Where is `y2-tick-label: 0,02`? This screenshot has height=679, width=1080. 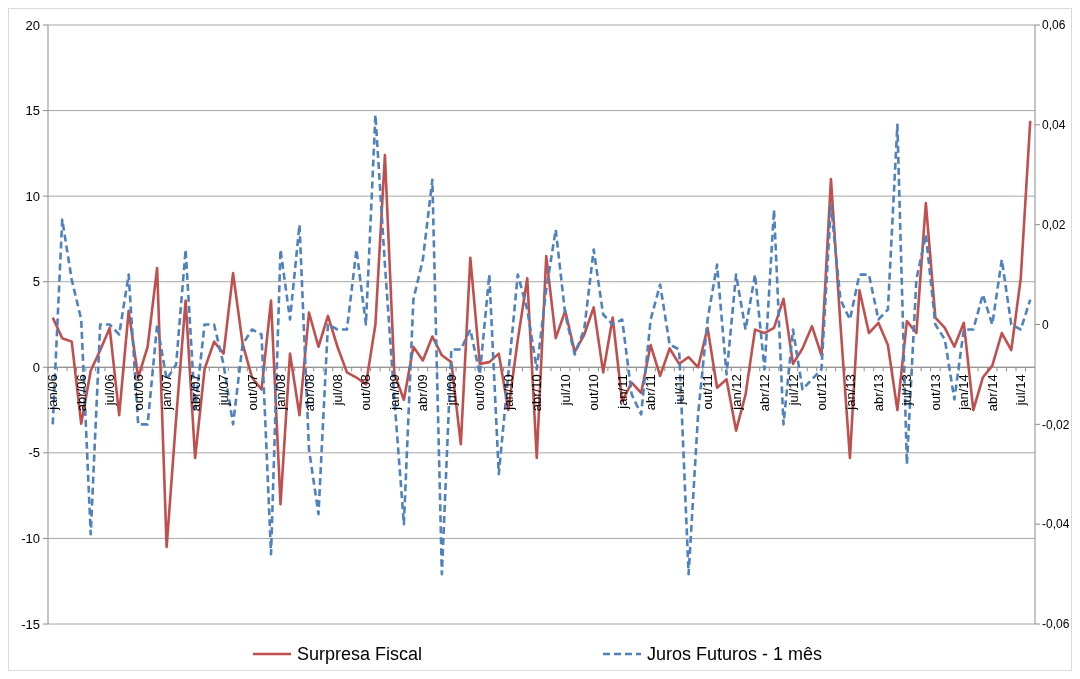 y2-tick-label: 0,02 is located at coordinates (1054, 224).